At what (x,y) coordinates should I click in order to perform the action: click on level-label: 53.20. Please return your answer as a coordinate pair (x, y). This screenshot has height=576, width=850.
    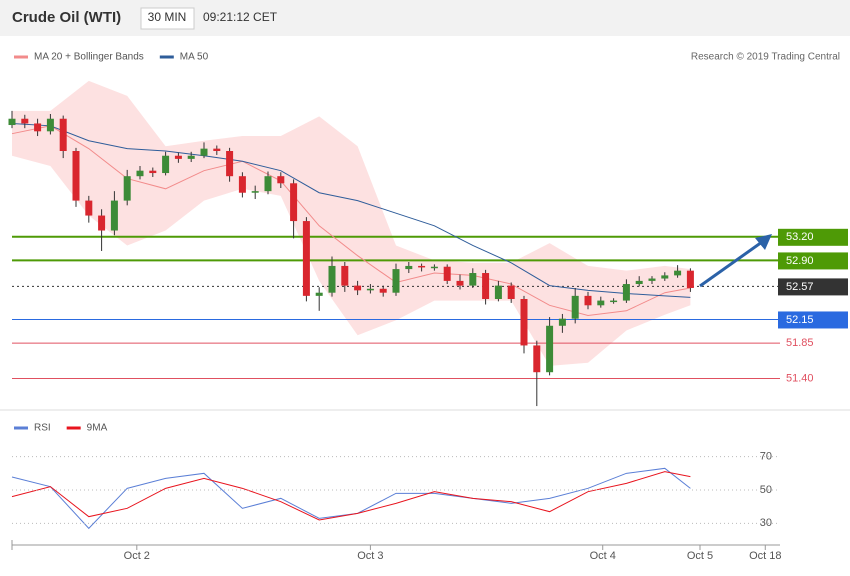
    Looking at the image, I should click on (800, 237).